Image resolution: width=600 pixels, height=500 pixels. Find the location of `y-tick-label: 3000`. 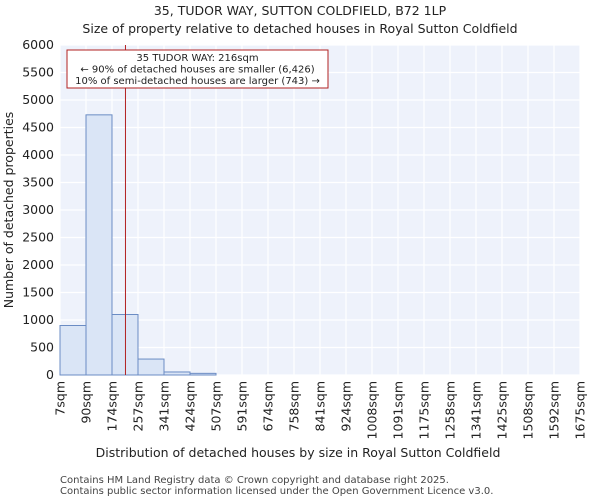

y-tick-label: 3000 is located at coordinates (38, 209).